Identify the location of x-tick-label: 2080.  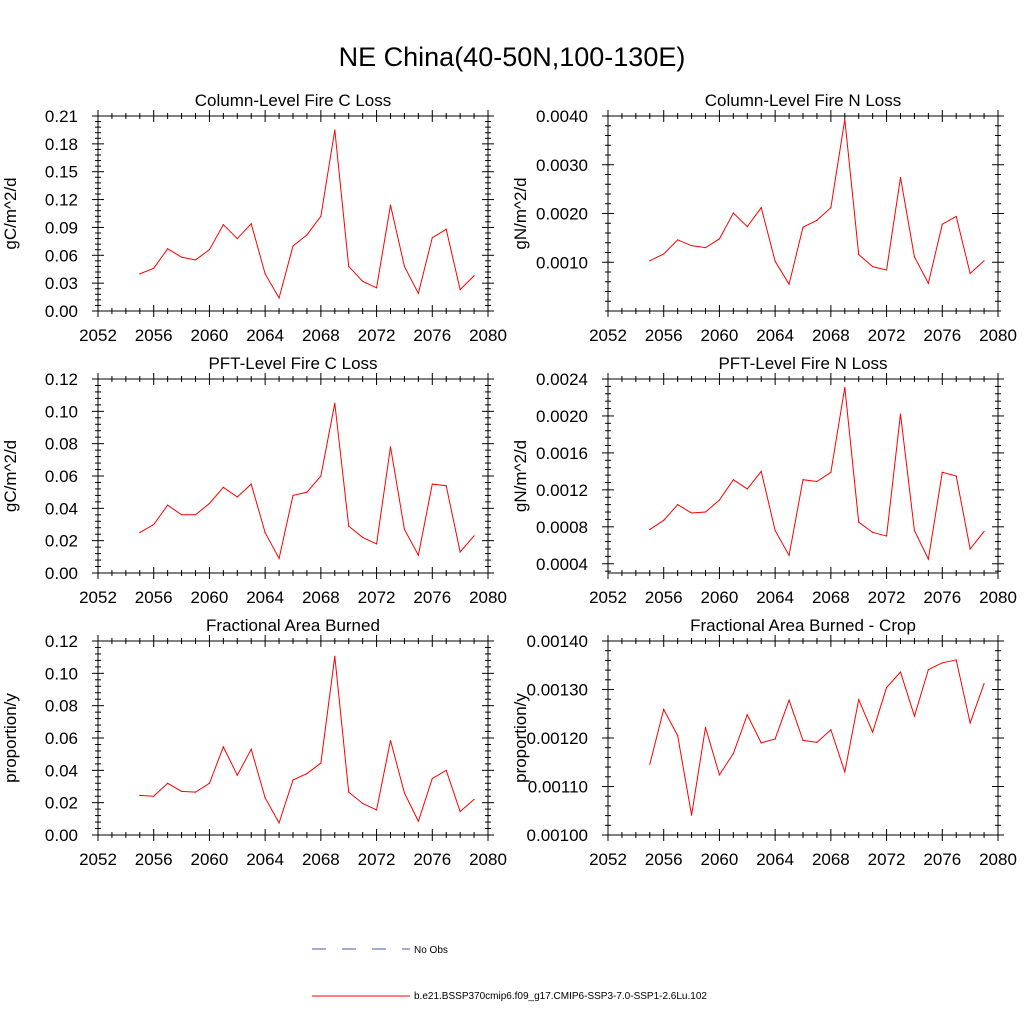
(998, 859).